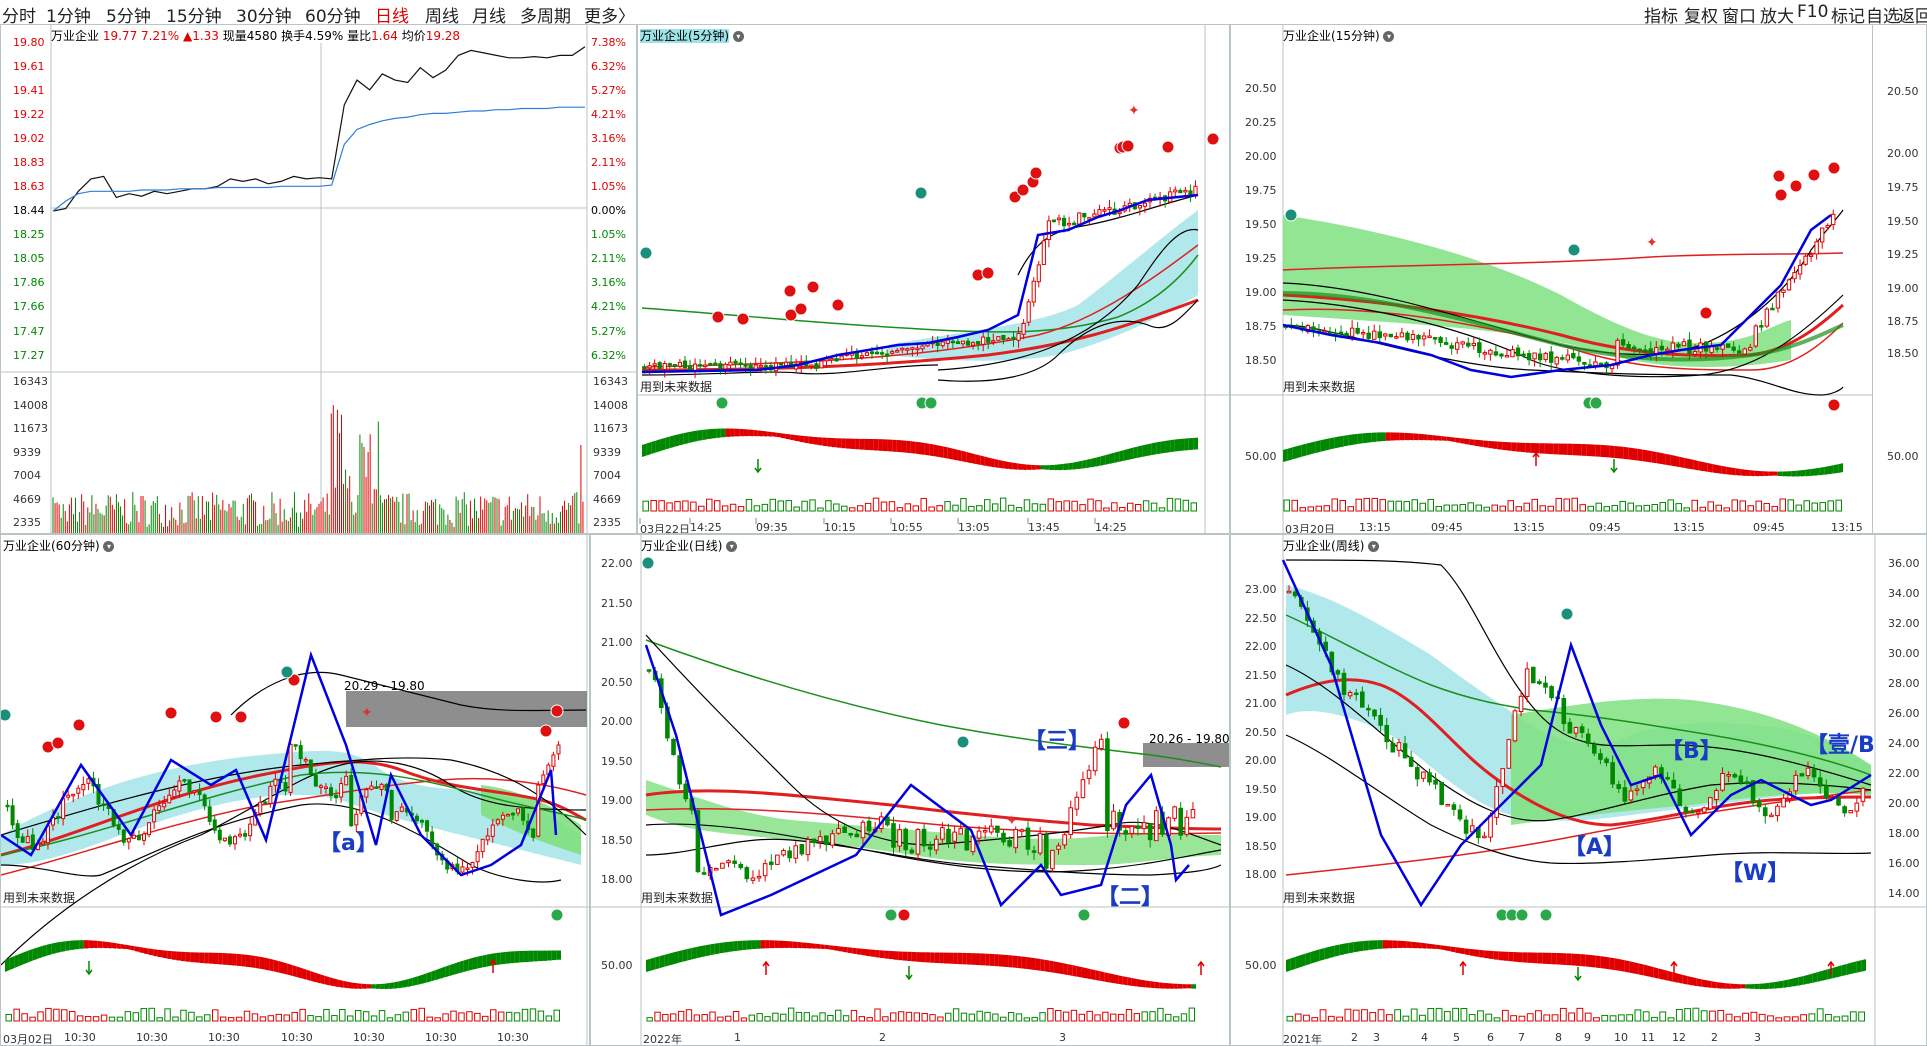 This screenshot has width=1927, height=1046. Describe the element at coordinates (1319, 898) in the screenshot. I see `future-data-label: 用到未来数据` at that location.